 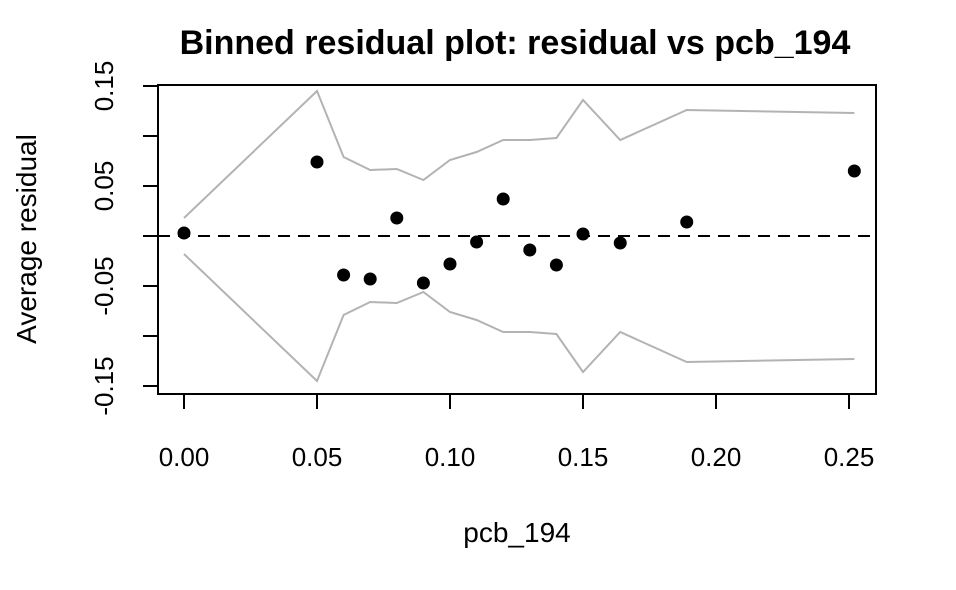 What do you see at coordinates (583, 457) in the screenshot?
I see `x-tick-label: 0.15` at bounding box center [583, 457].